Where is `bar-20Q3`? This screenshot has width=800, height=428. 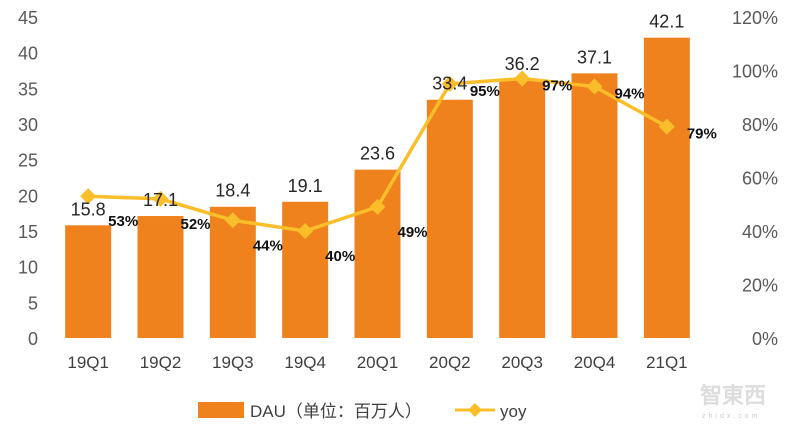
bar-20Q3 is located at coordinates (522, 209).